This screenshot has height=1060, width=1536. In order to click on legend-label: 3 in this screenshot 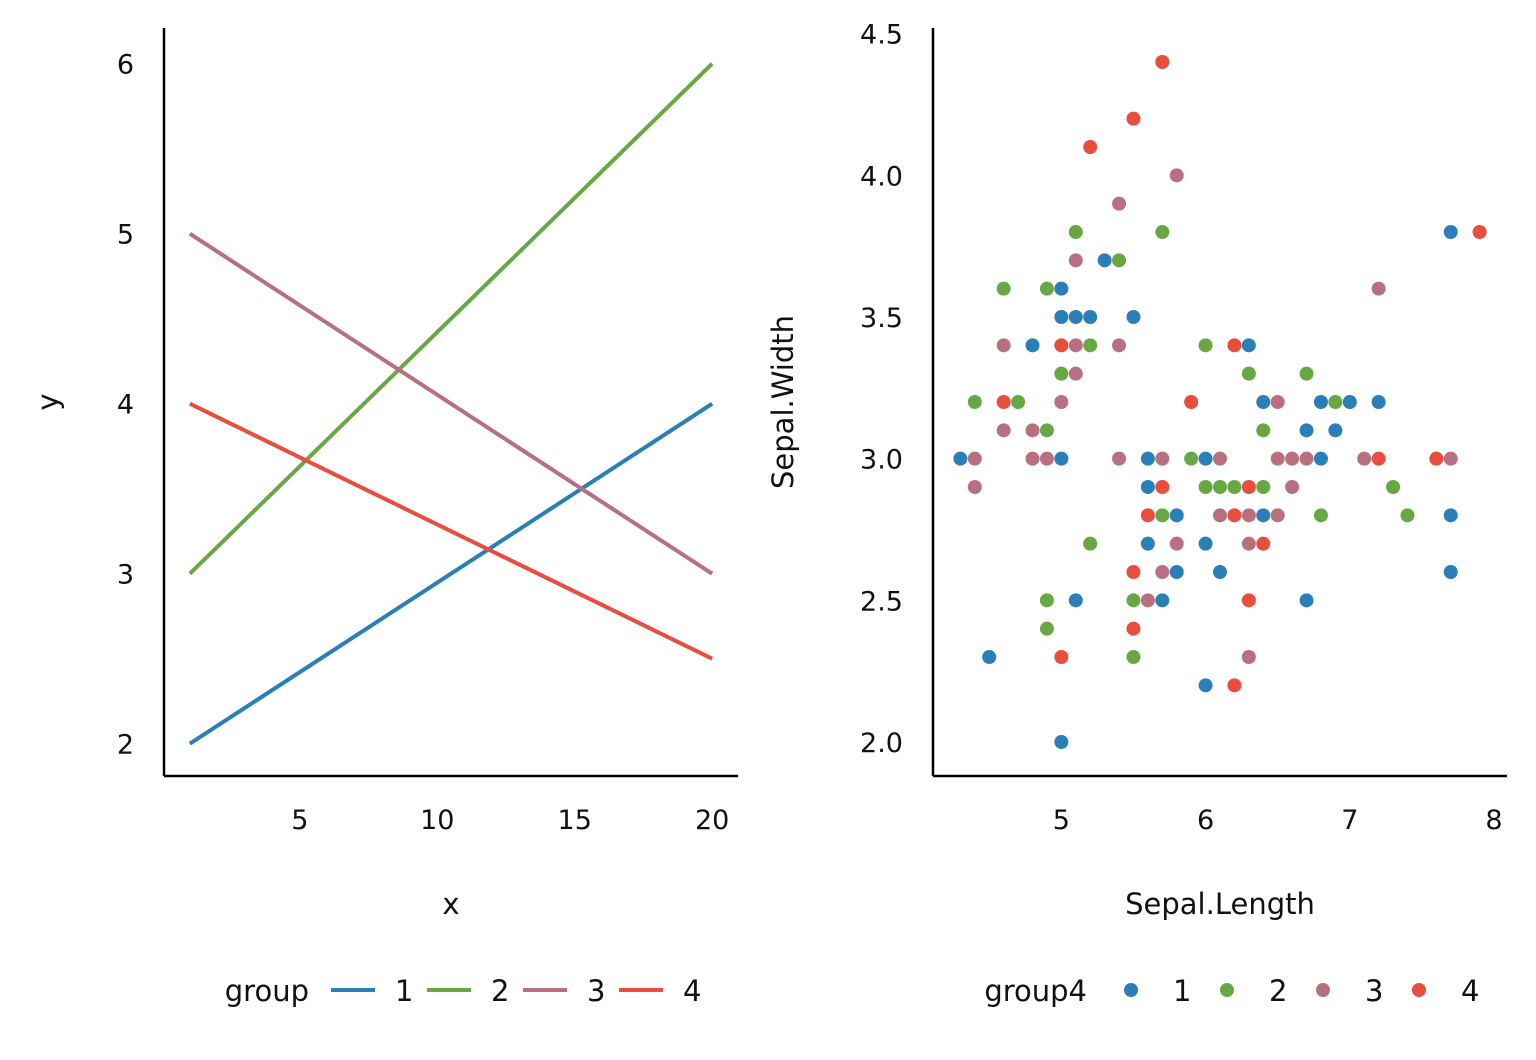, I will do `click(596, 991)`.